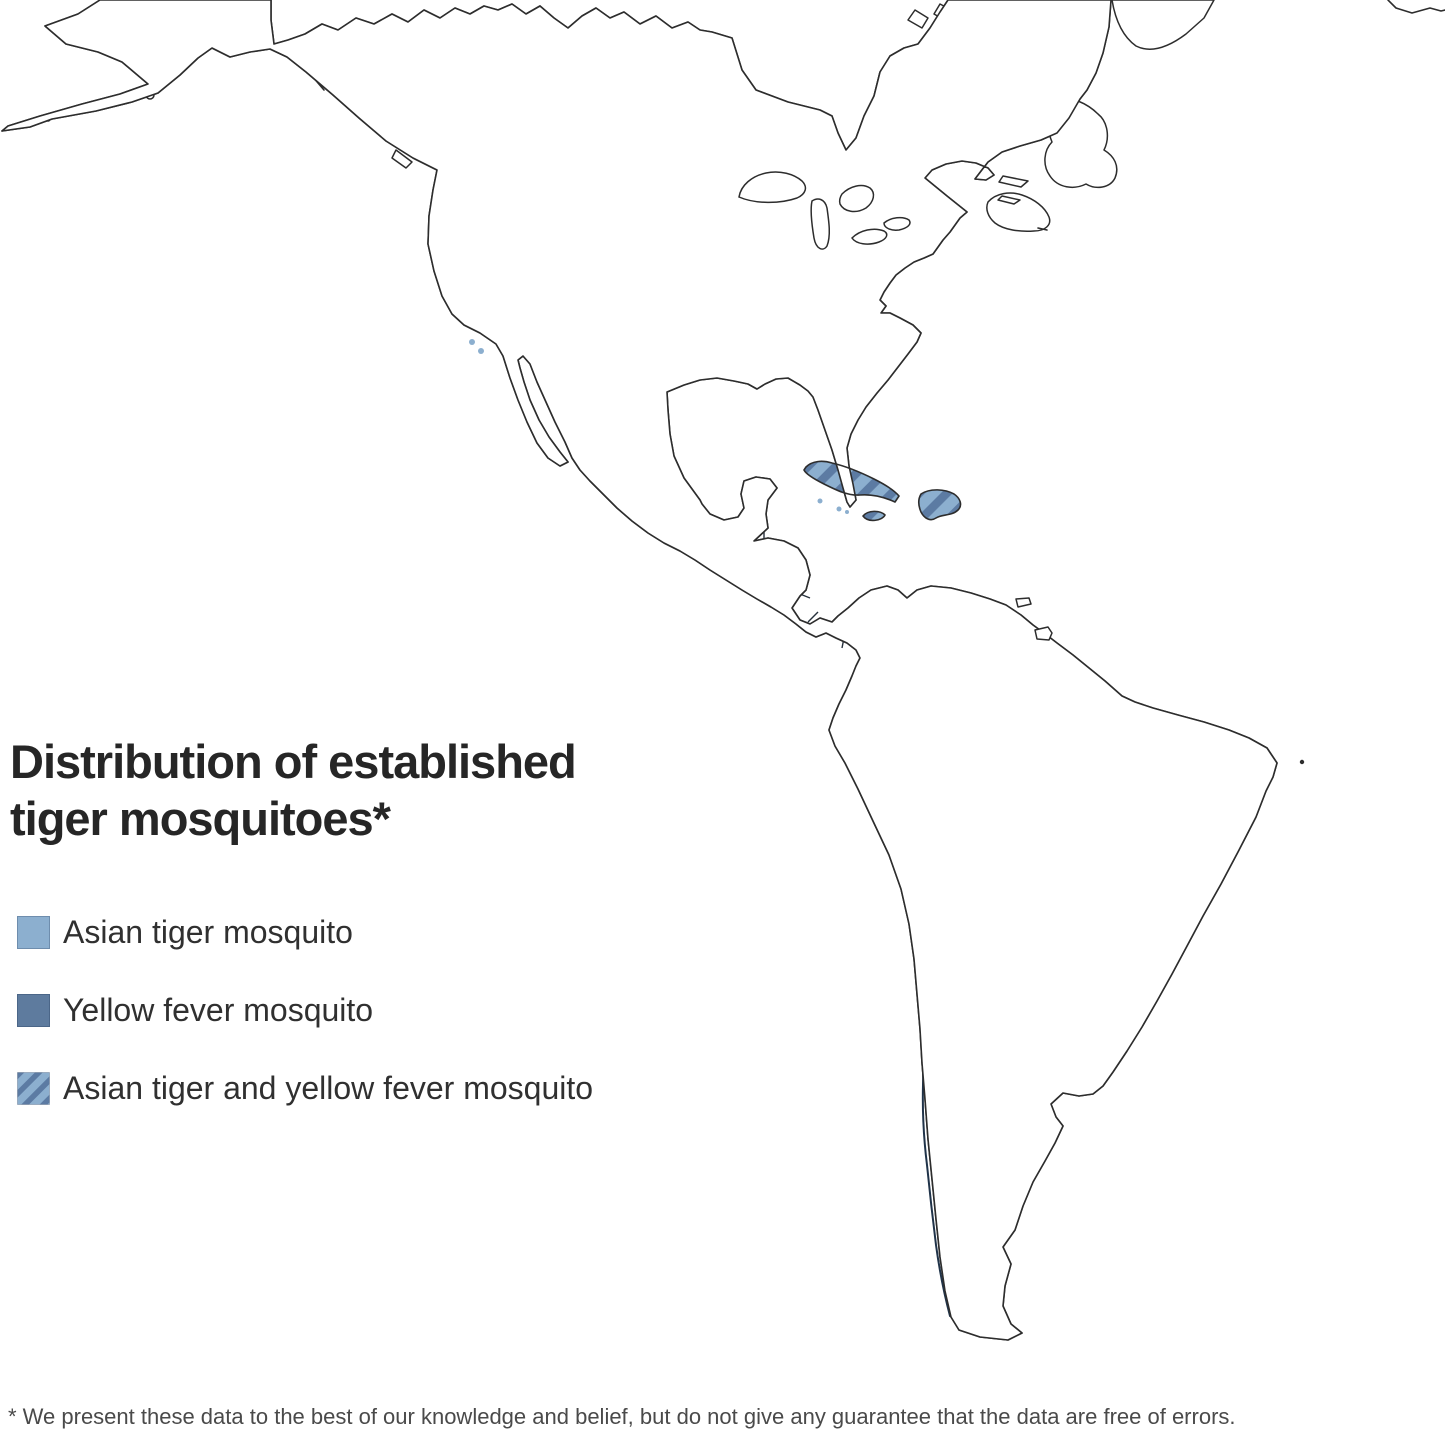 The width and height of the screenshot is (1445, 1442). What do you see at coordinates (33, 1010) in the screenshot?
I see `legend-swatch-solid-dark-icon` at bounding box center [33, 1010].